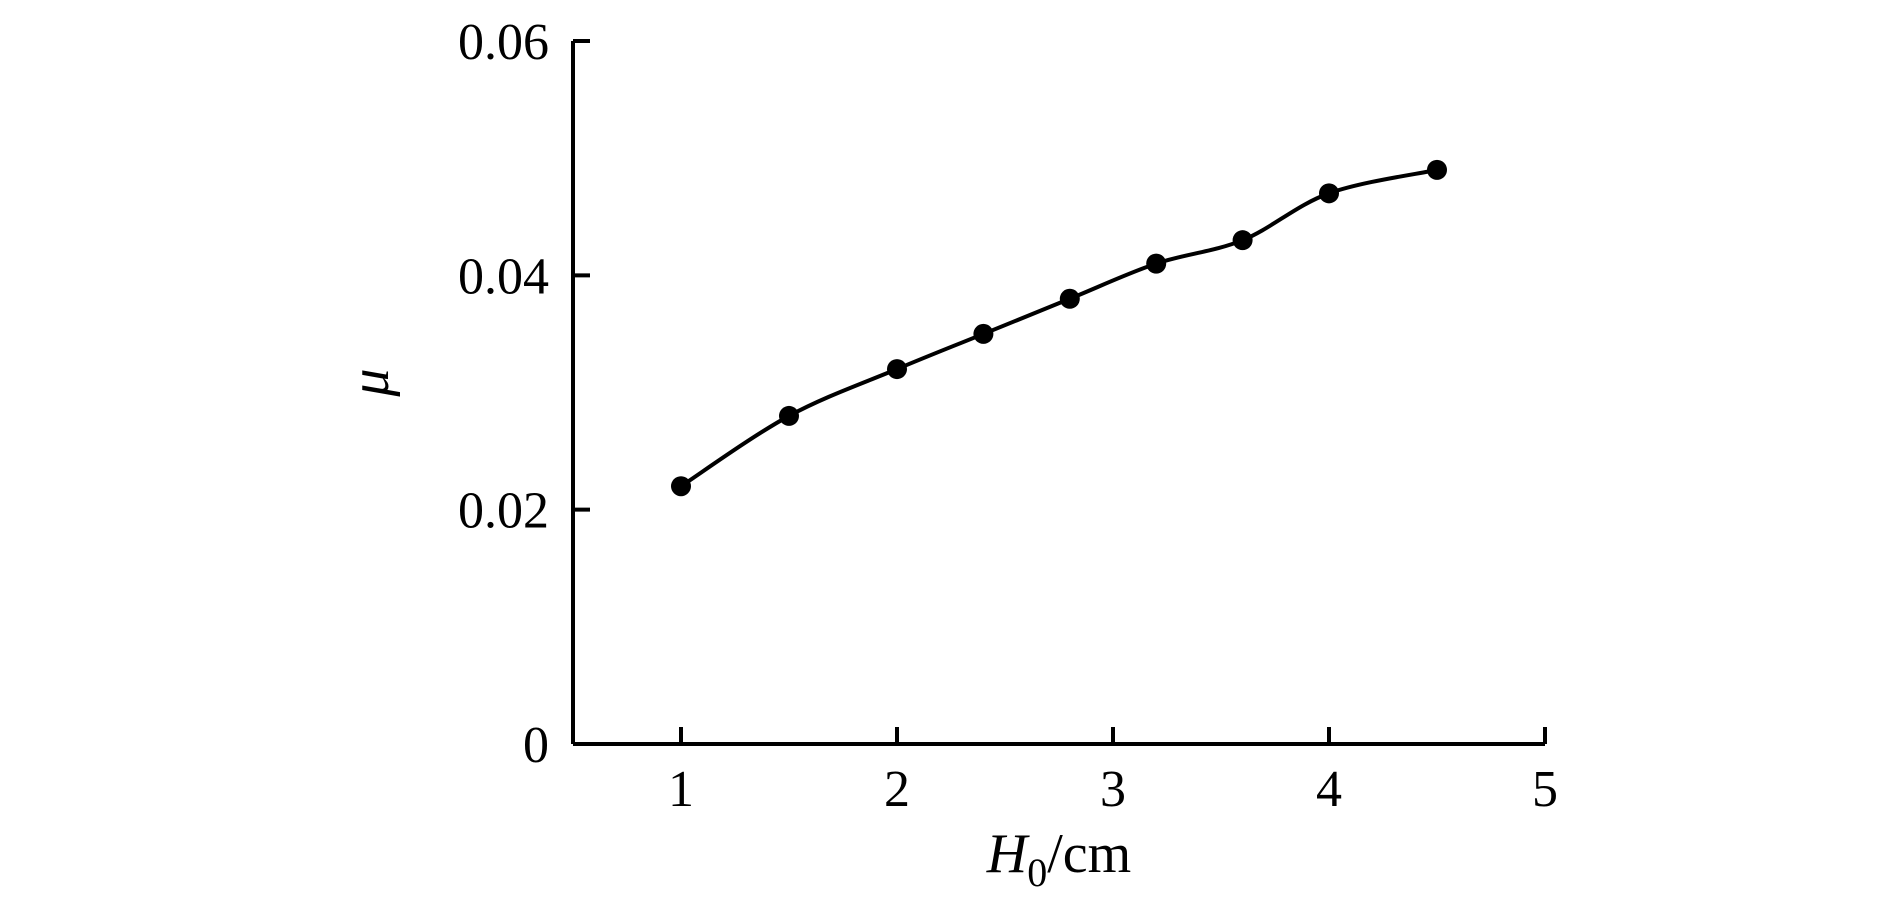 This screenshot has height=913, width=1890. I want to click on series-line, so click(1058, 327).